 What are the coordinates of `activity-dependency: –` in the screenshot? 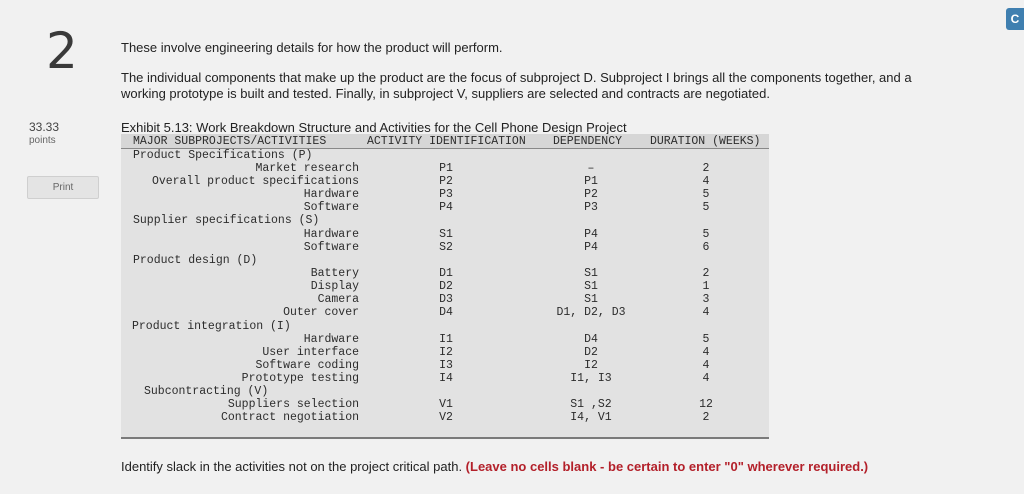 It's located at (591, 168).